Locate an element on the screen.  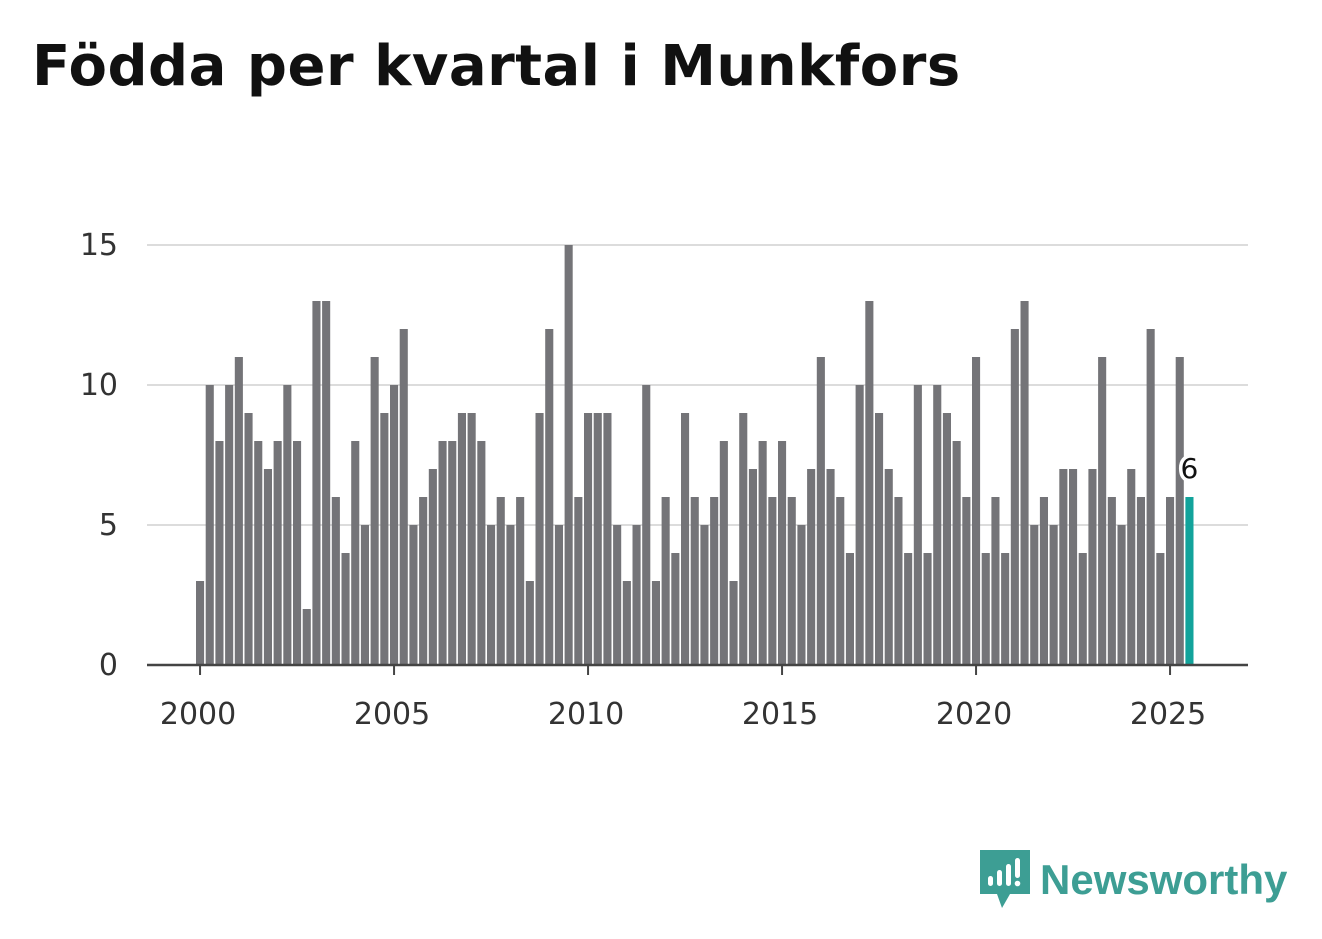
bar-highlight is located at coordinates (1189, 581).